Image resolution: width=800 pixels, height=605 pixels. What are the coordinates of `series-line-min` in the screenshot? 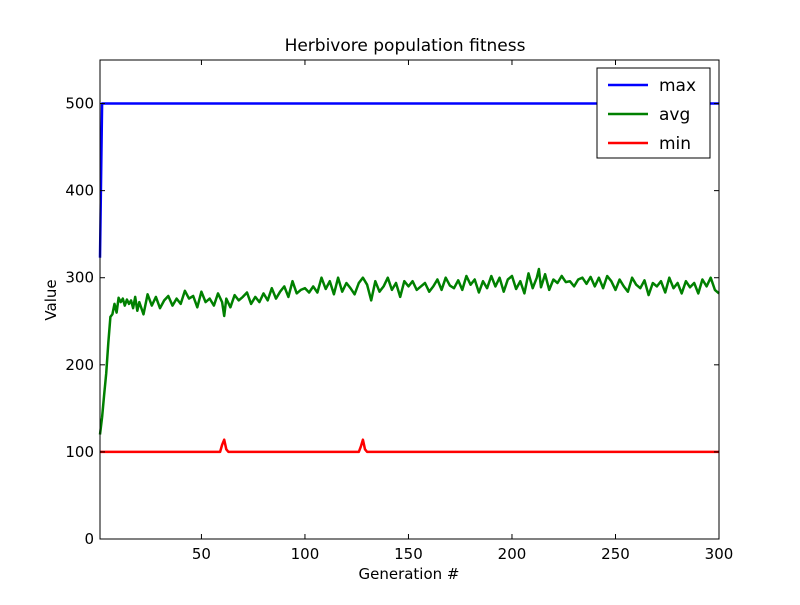 It's located at (409, 446).